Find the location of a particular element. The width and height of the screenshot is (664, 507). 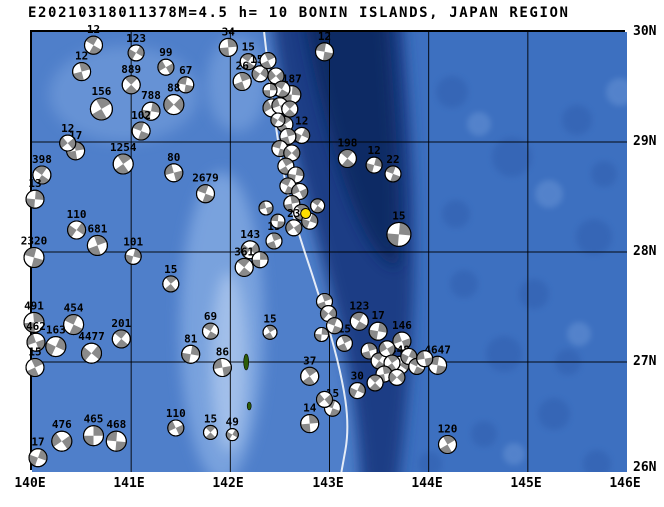

focal-mechanism: 34 is located at coordinates (228, 41).